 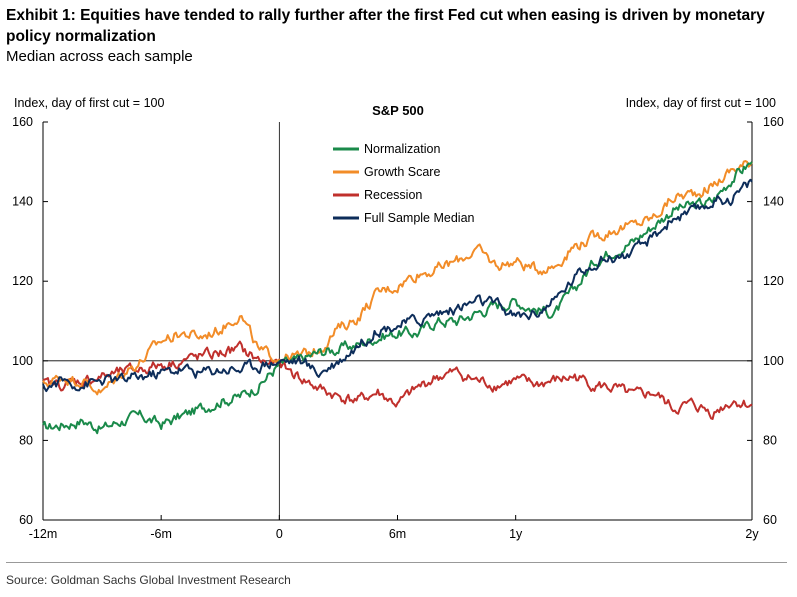 I want to click on x-tick-label: 0, so click(x=279, y=534).